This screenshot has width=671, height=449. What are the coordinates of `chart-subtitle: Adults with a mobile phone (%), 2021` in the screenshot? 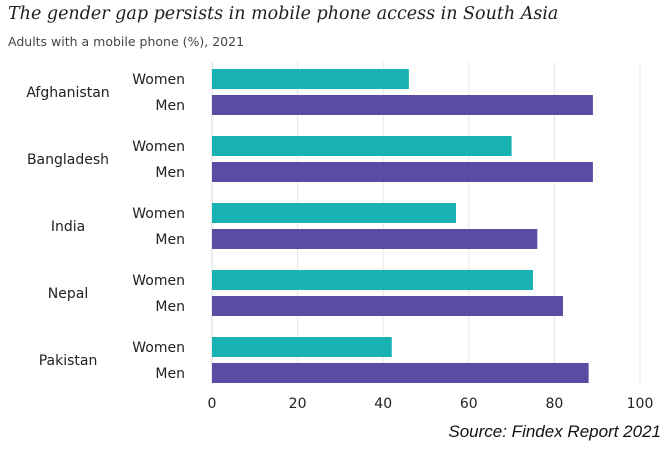 It's located at (126, 41).